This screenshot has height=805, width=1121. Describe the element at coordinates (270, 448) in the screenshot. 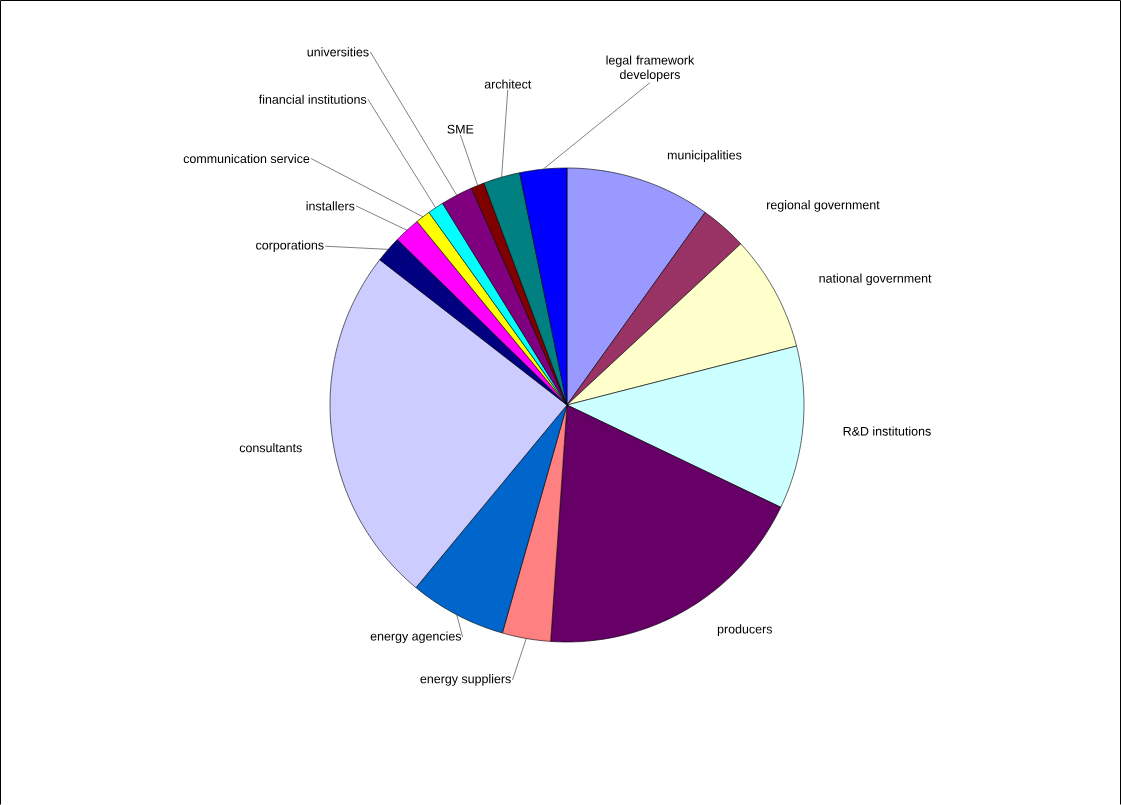

I see `slice-label: consultants` at that location.